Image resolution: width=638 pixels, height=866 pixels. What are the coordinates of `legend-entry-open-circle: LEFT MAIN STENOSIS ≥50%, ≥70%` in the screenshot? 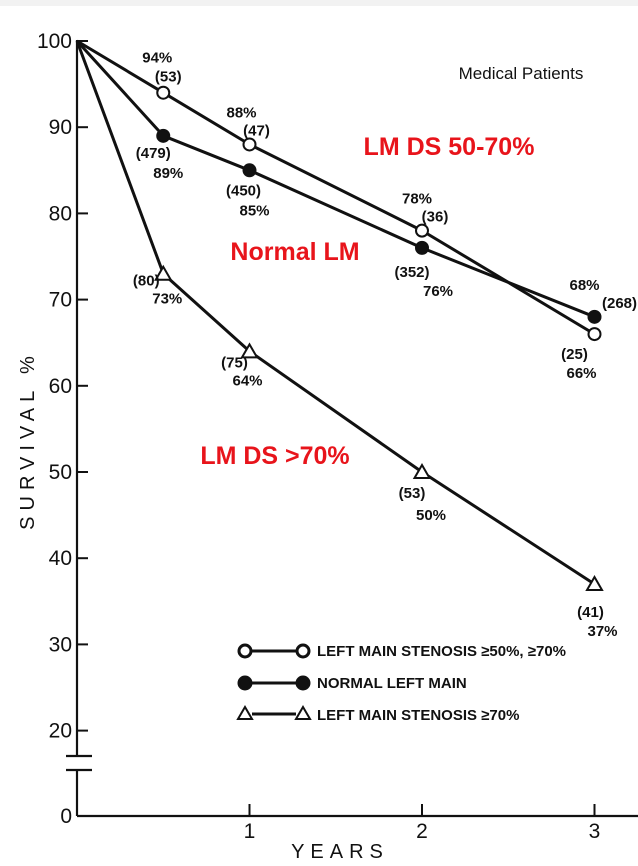 It's located at (401, 651).